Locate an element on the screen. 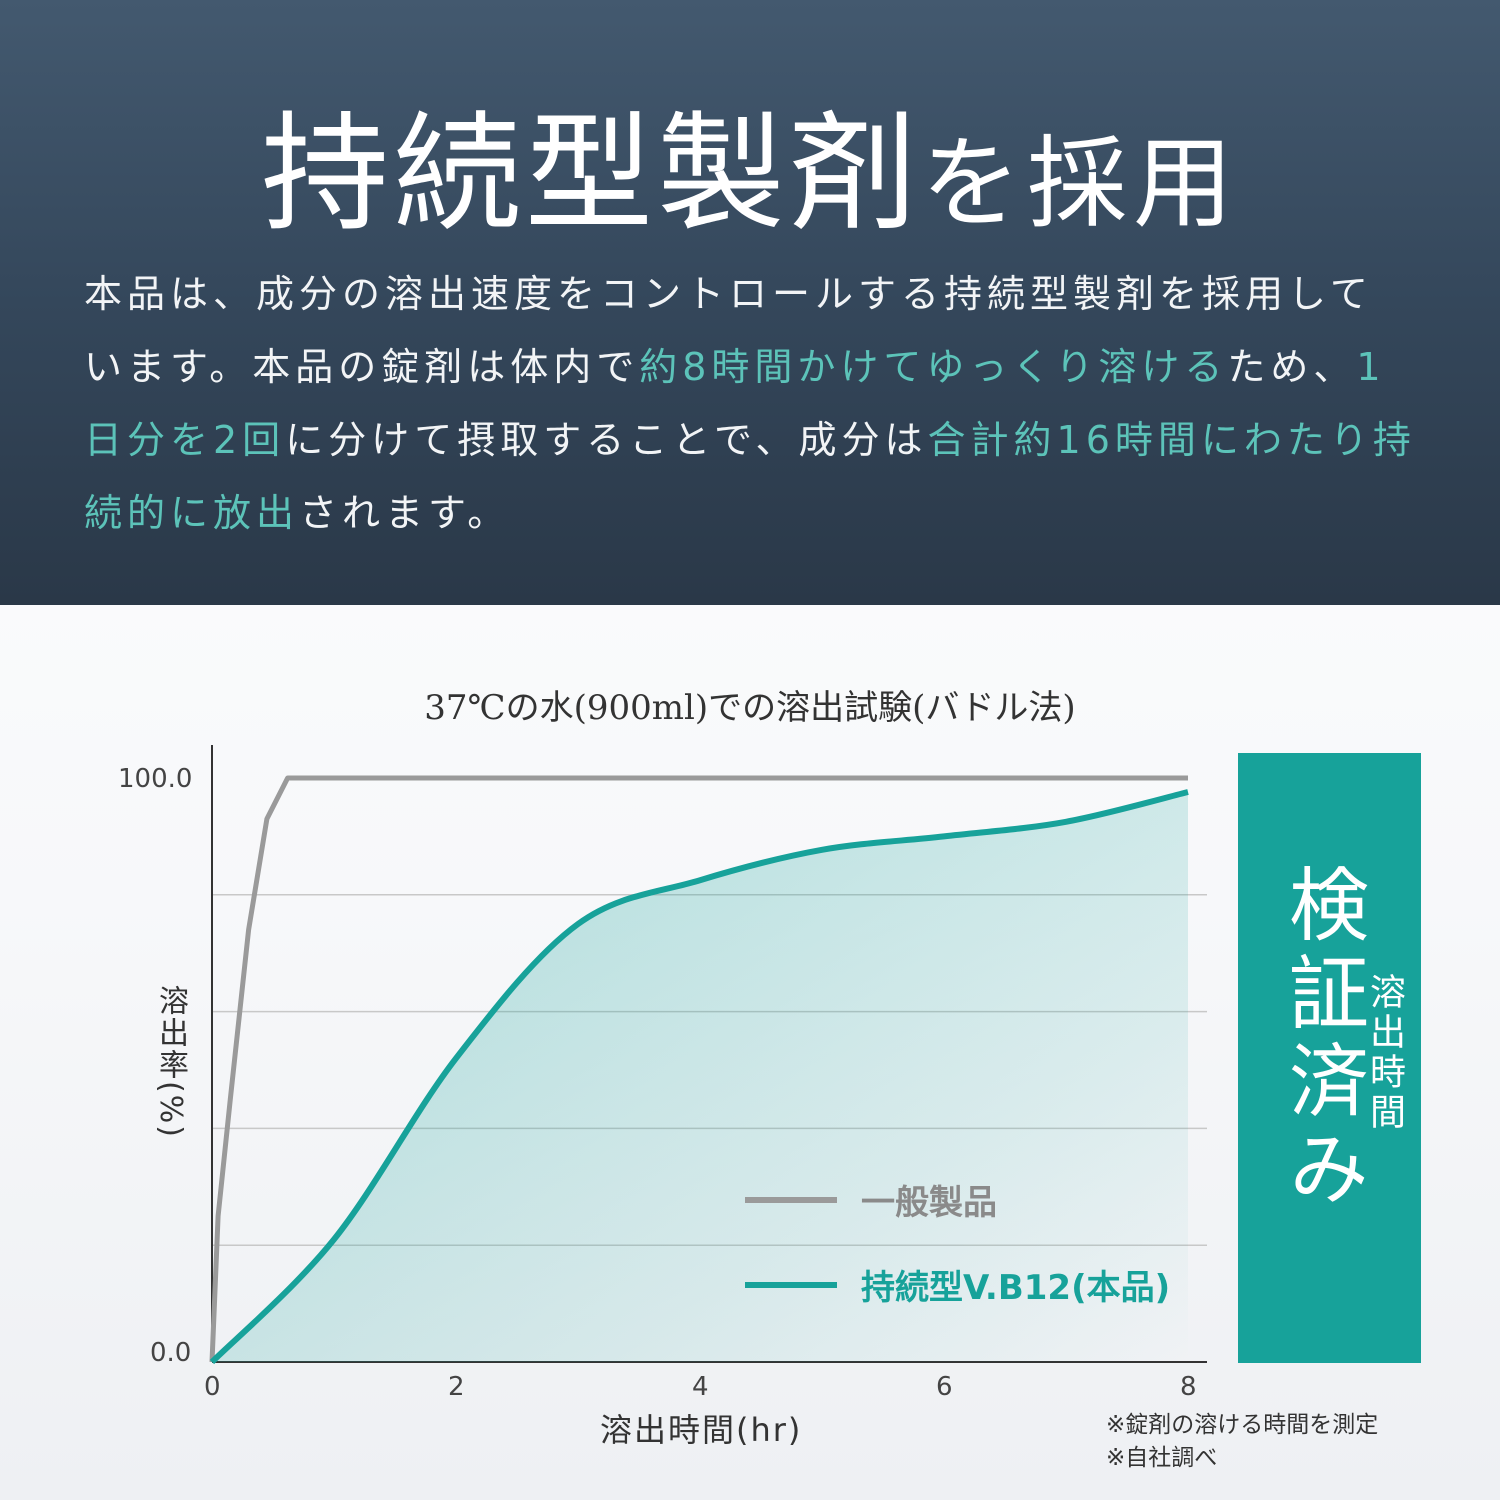 This screenshot has height=1500, width=1500. title-suffix: を採用 is located at coordinates (1080, 183).